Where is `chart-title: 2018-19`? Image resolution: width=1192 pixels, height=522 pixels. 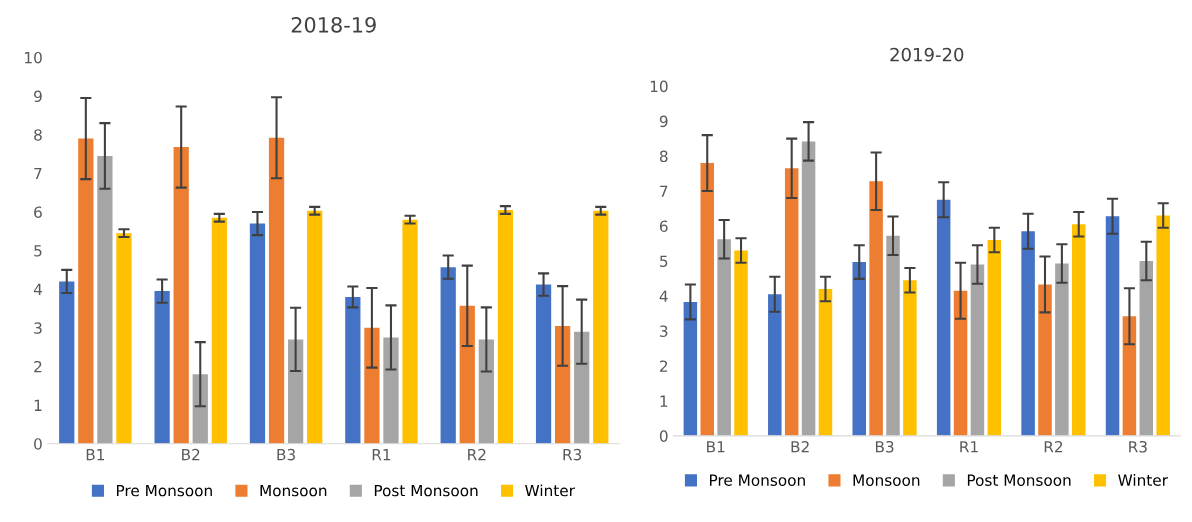 chart-title: 2018-19 is located at coordinates (333, 24).